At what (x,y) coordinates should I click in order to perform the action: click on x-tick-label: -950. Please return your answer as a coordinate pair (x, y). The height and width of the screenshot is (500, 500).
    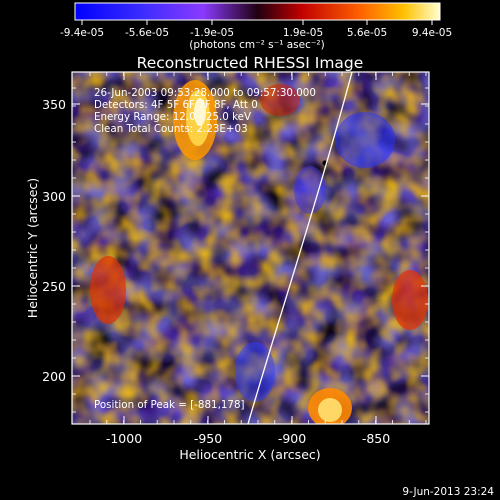
    Looking at the image, I should click on (208, 438).